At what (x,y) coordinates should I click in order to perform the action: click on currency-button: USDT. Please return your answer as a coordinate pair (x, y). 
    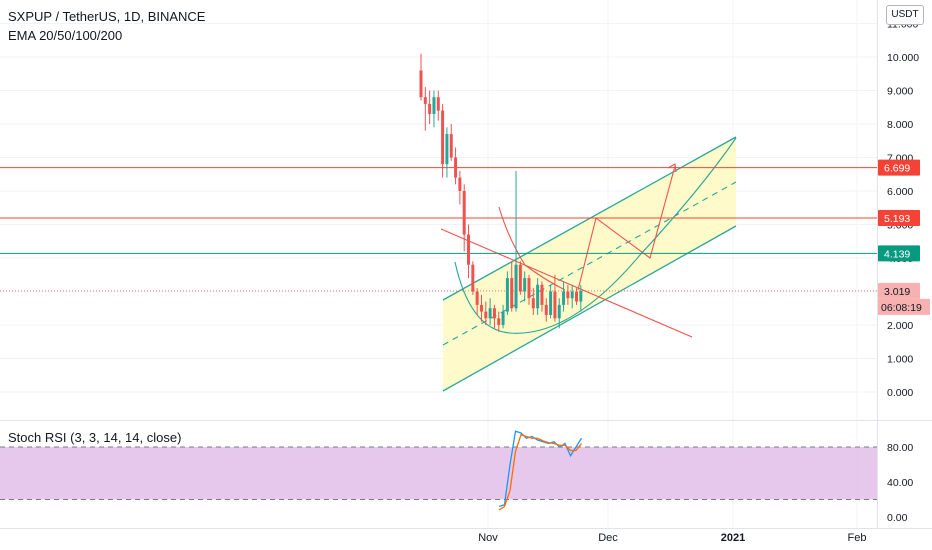
    Looking at the image, I should click on (905, 15).